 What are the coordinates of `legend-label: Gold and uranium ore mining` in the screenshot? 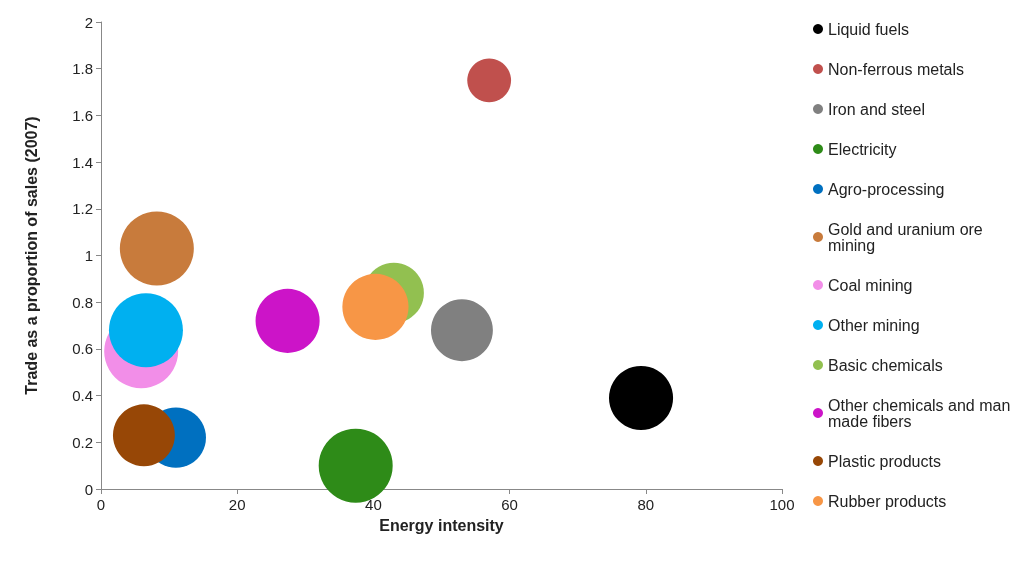 It's located at (908, 237).